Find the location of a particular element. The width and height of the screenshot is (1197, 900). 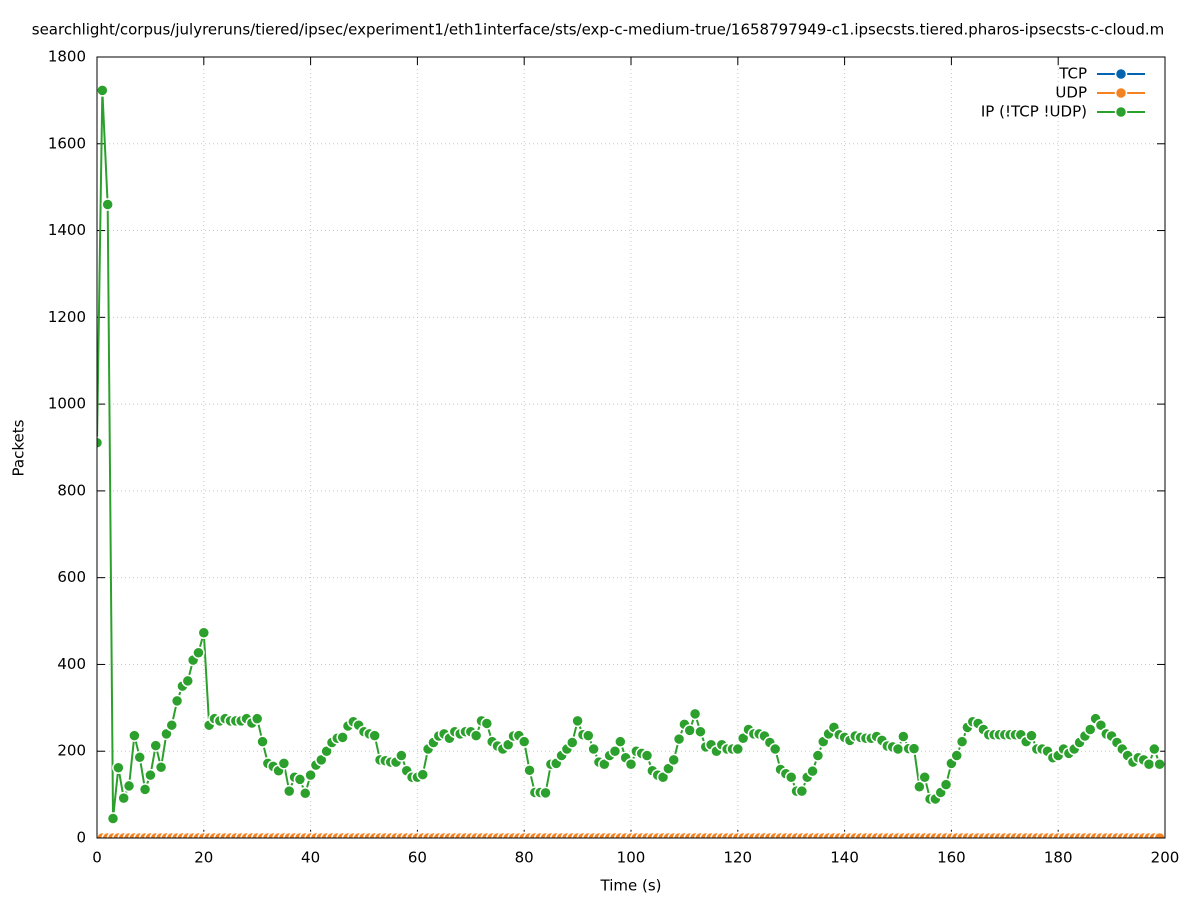

y-tick-label: 400 is located at coordinates (71, 664).